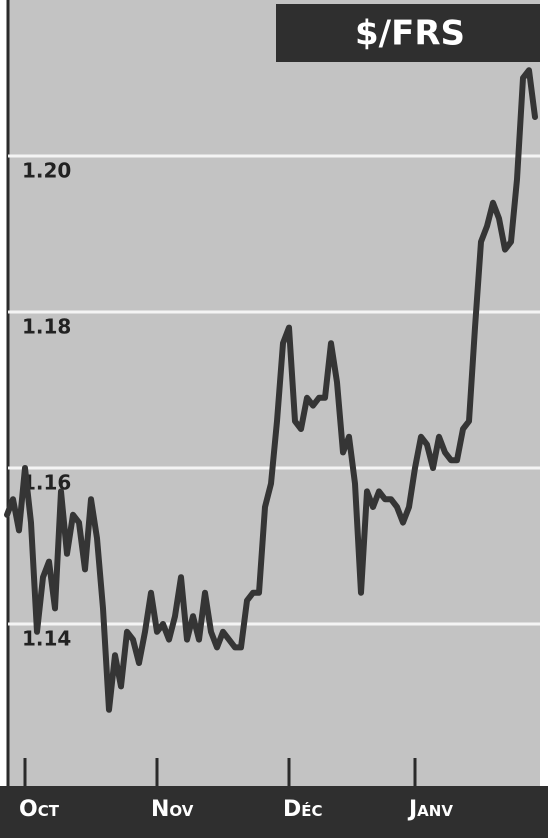 The image size is (548, 838). I want to click on x-tick-label: Oct, so click(39, 809).